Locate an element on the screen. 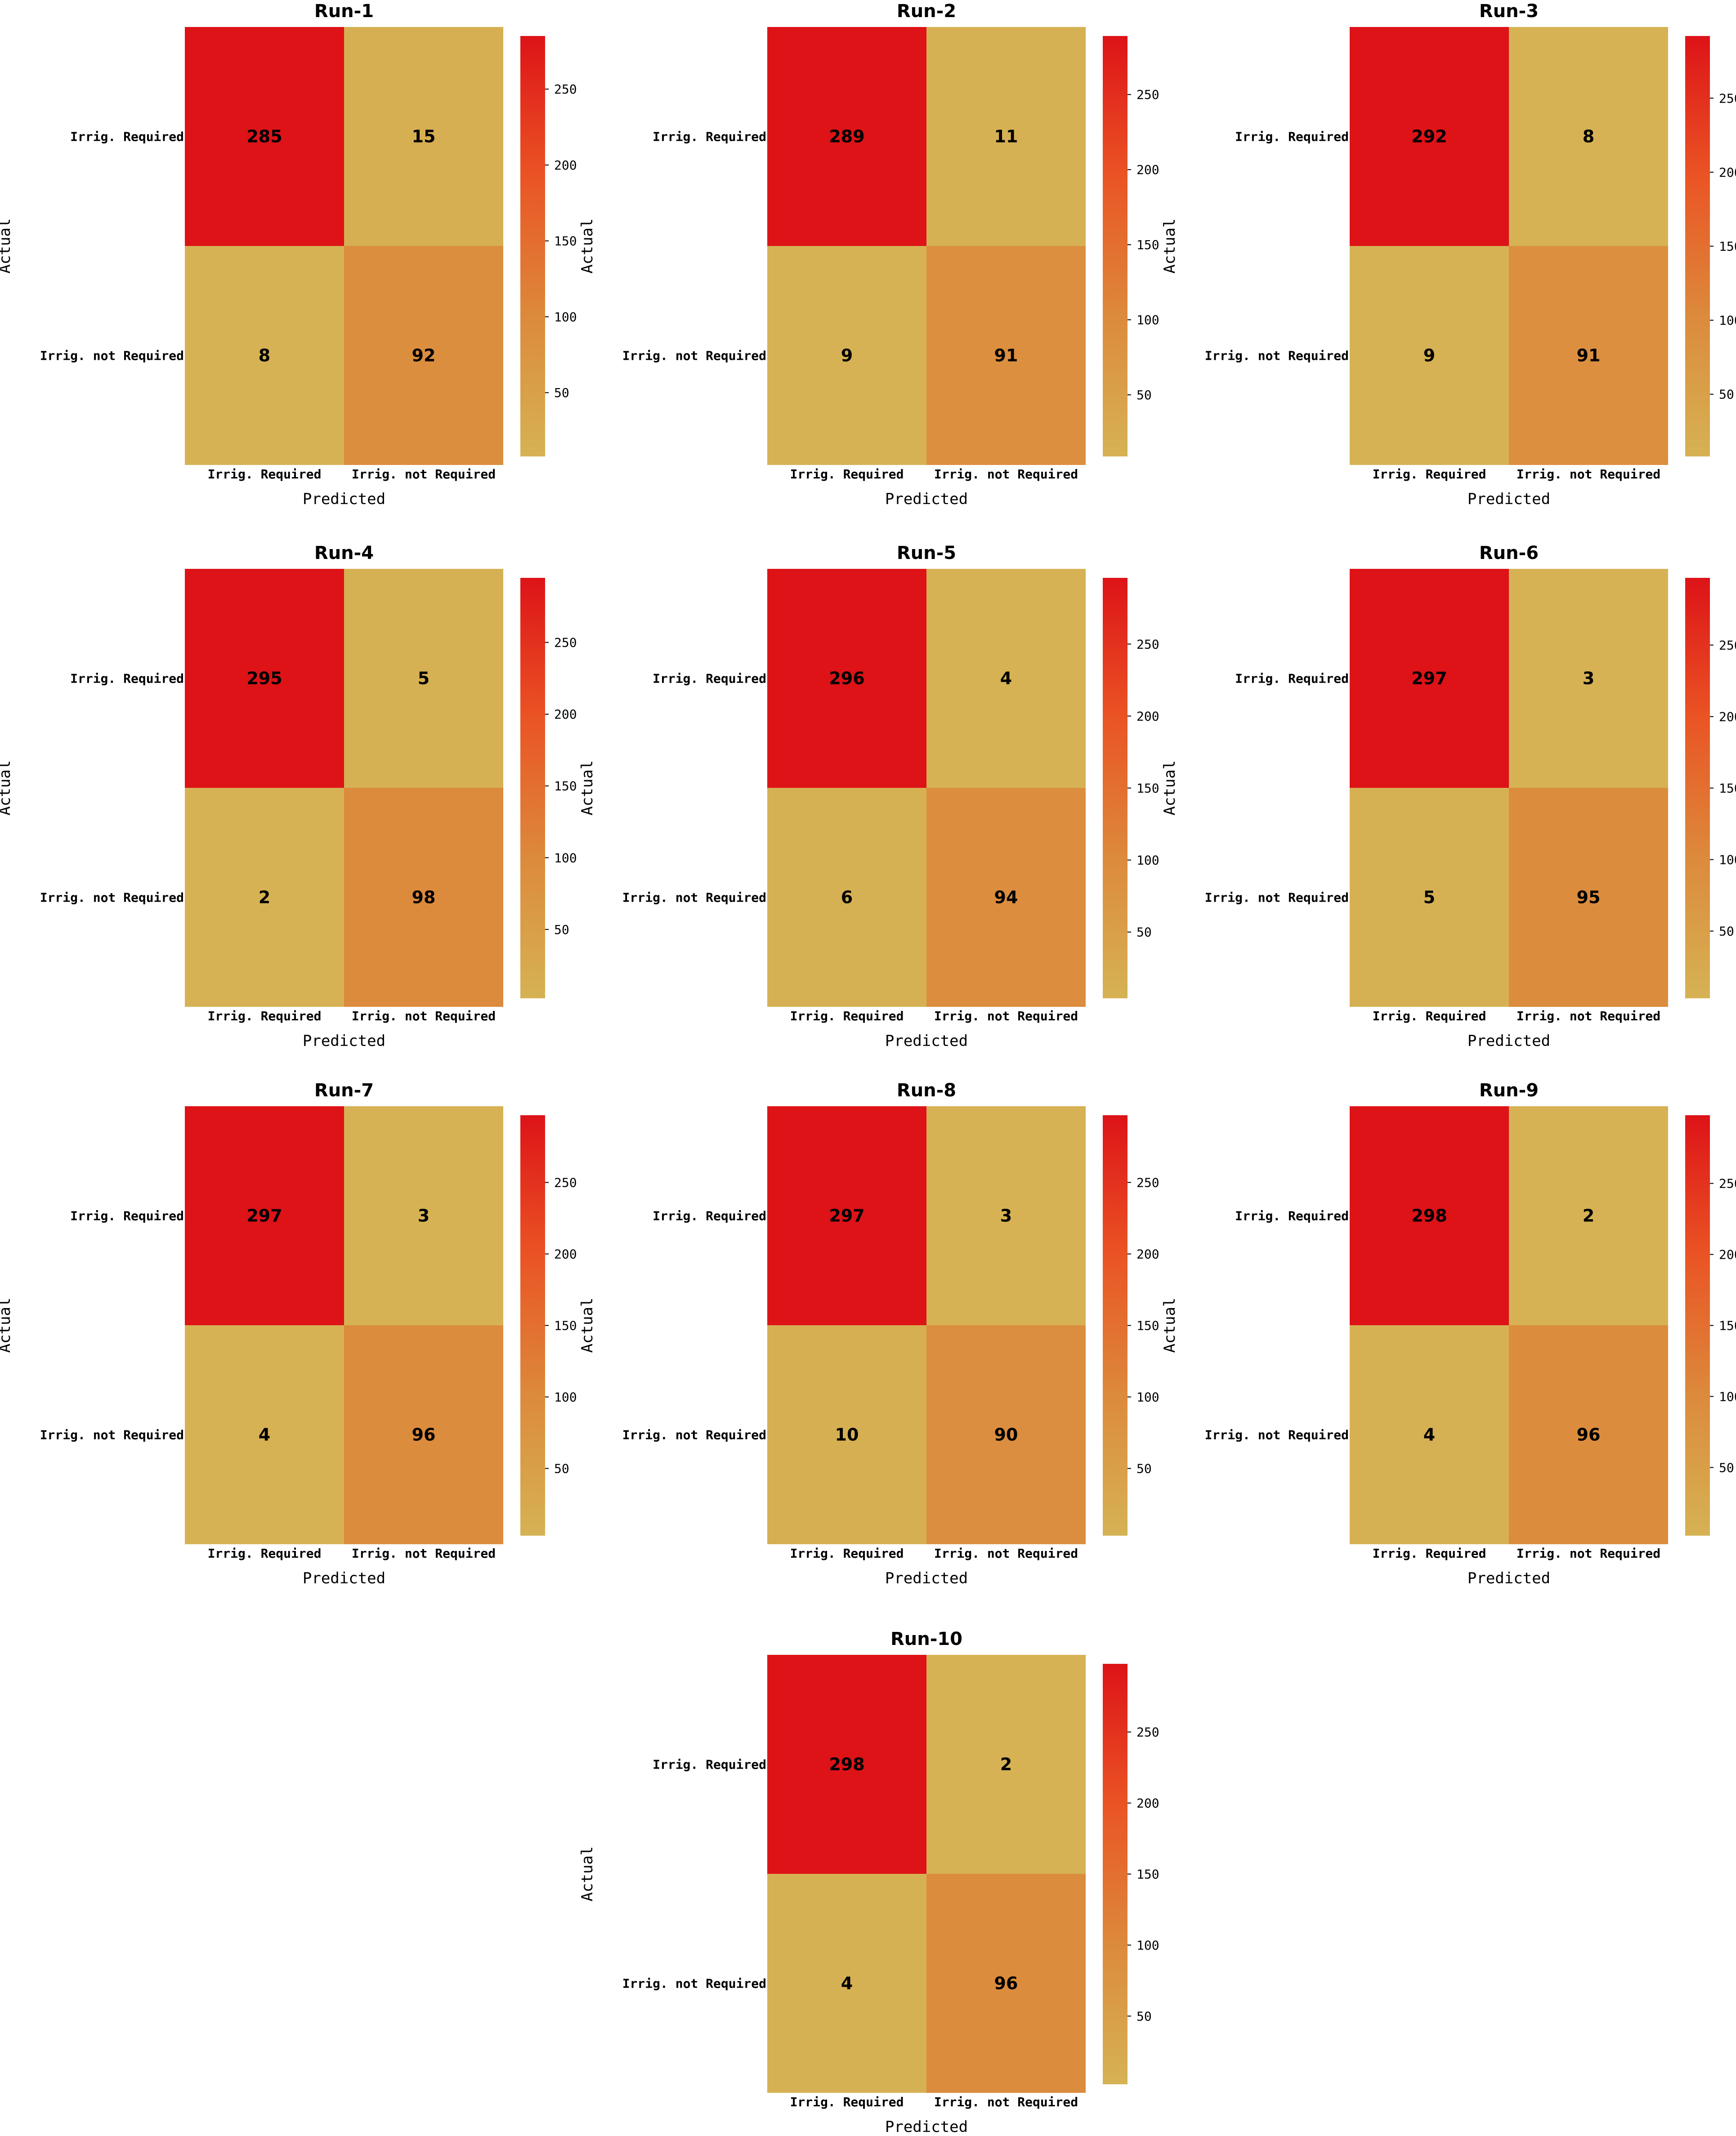 This screenshot has width=1736, height=2136. cell-value-label: 296 is located at coordinates (846, 678).